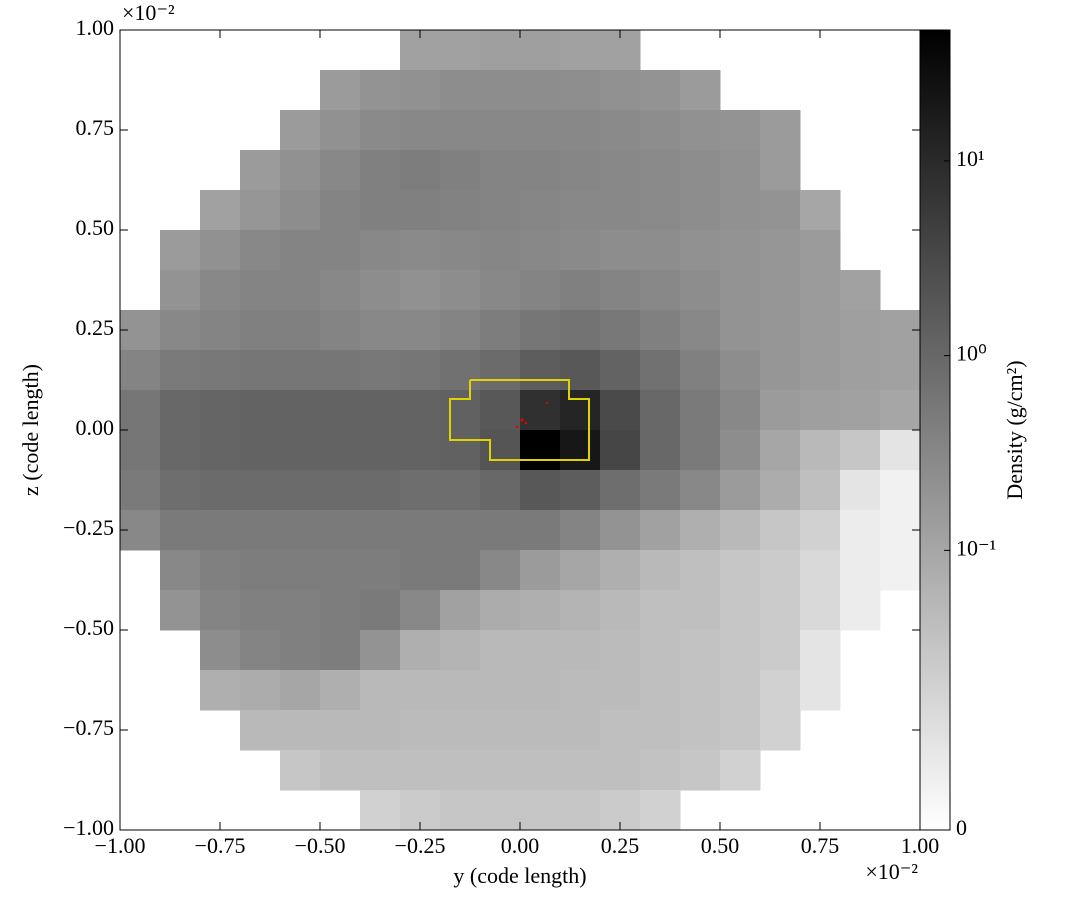 The width and height of the screenshot is (1085, 920). Describe the element at coordinates (95, 227) in the screenshot. I see `y-tick-label: 0.50` at that location.